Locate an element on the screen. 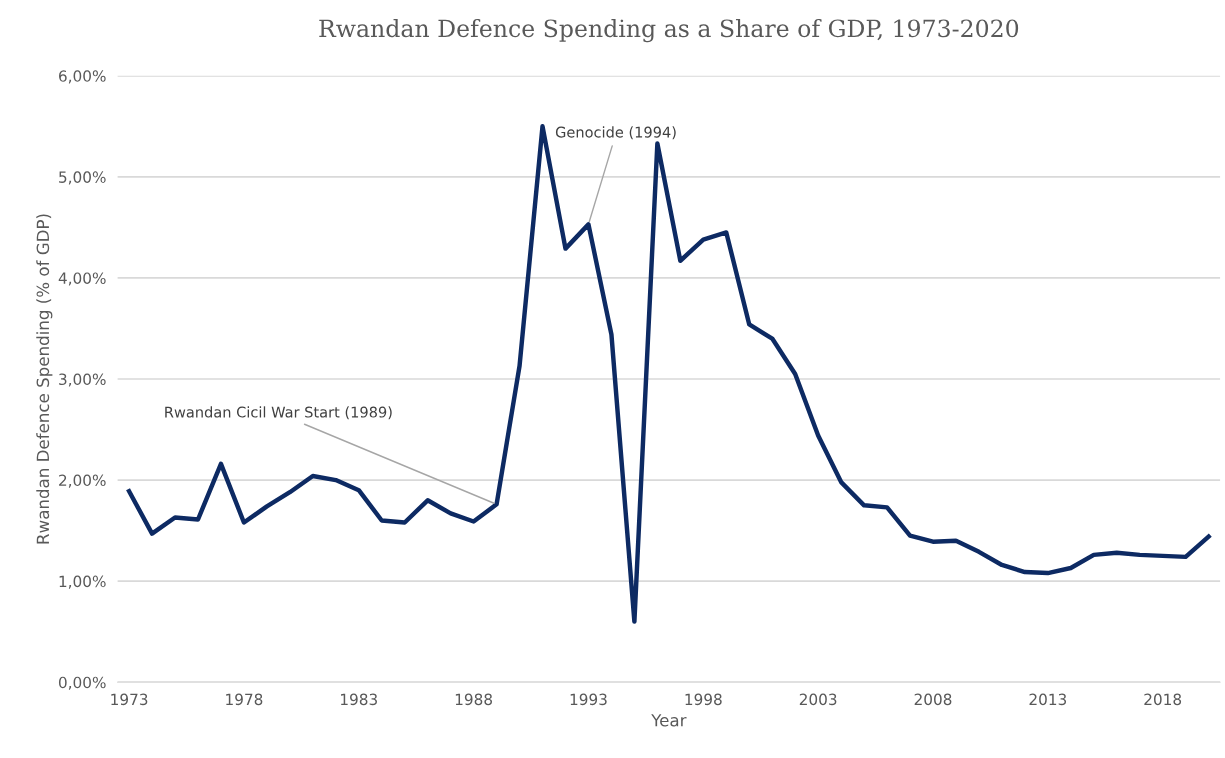 The height and width of the screenshot is (758, 1225). x-tick-label: 1998 is located at coordinates (703, 699).